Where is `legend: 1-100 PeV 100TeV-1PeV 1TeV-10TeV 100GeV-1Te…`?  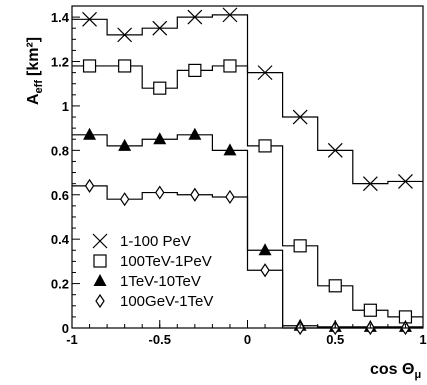
legend: 1-100 PeV 100TeV-1PeV 1TeV-10TeV 100GeV-1Te… is located at coordinates (152, 271).